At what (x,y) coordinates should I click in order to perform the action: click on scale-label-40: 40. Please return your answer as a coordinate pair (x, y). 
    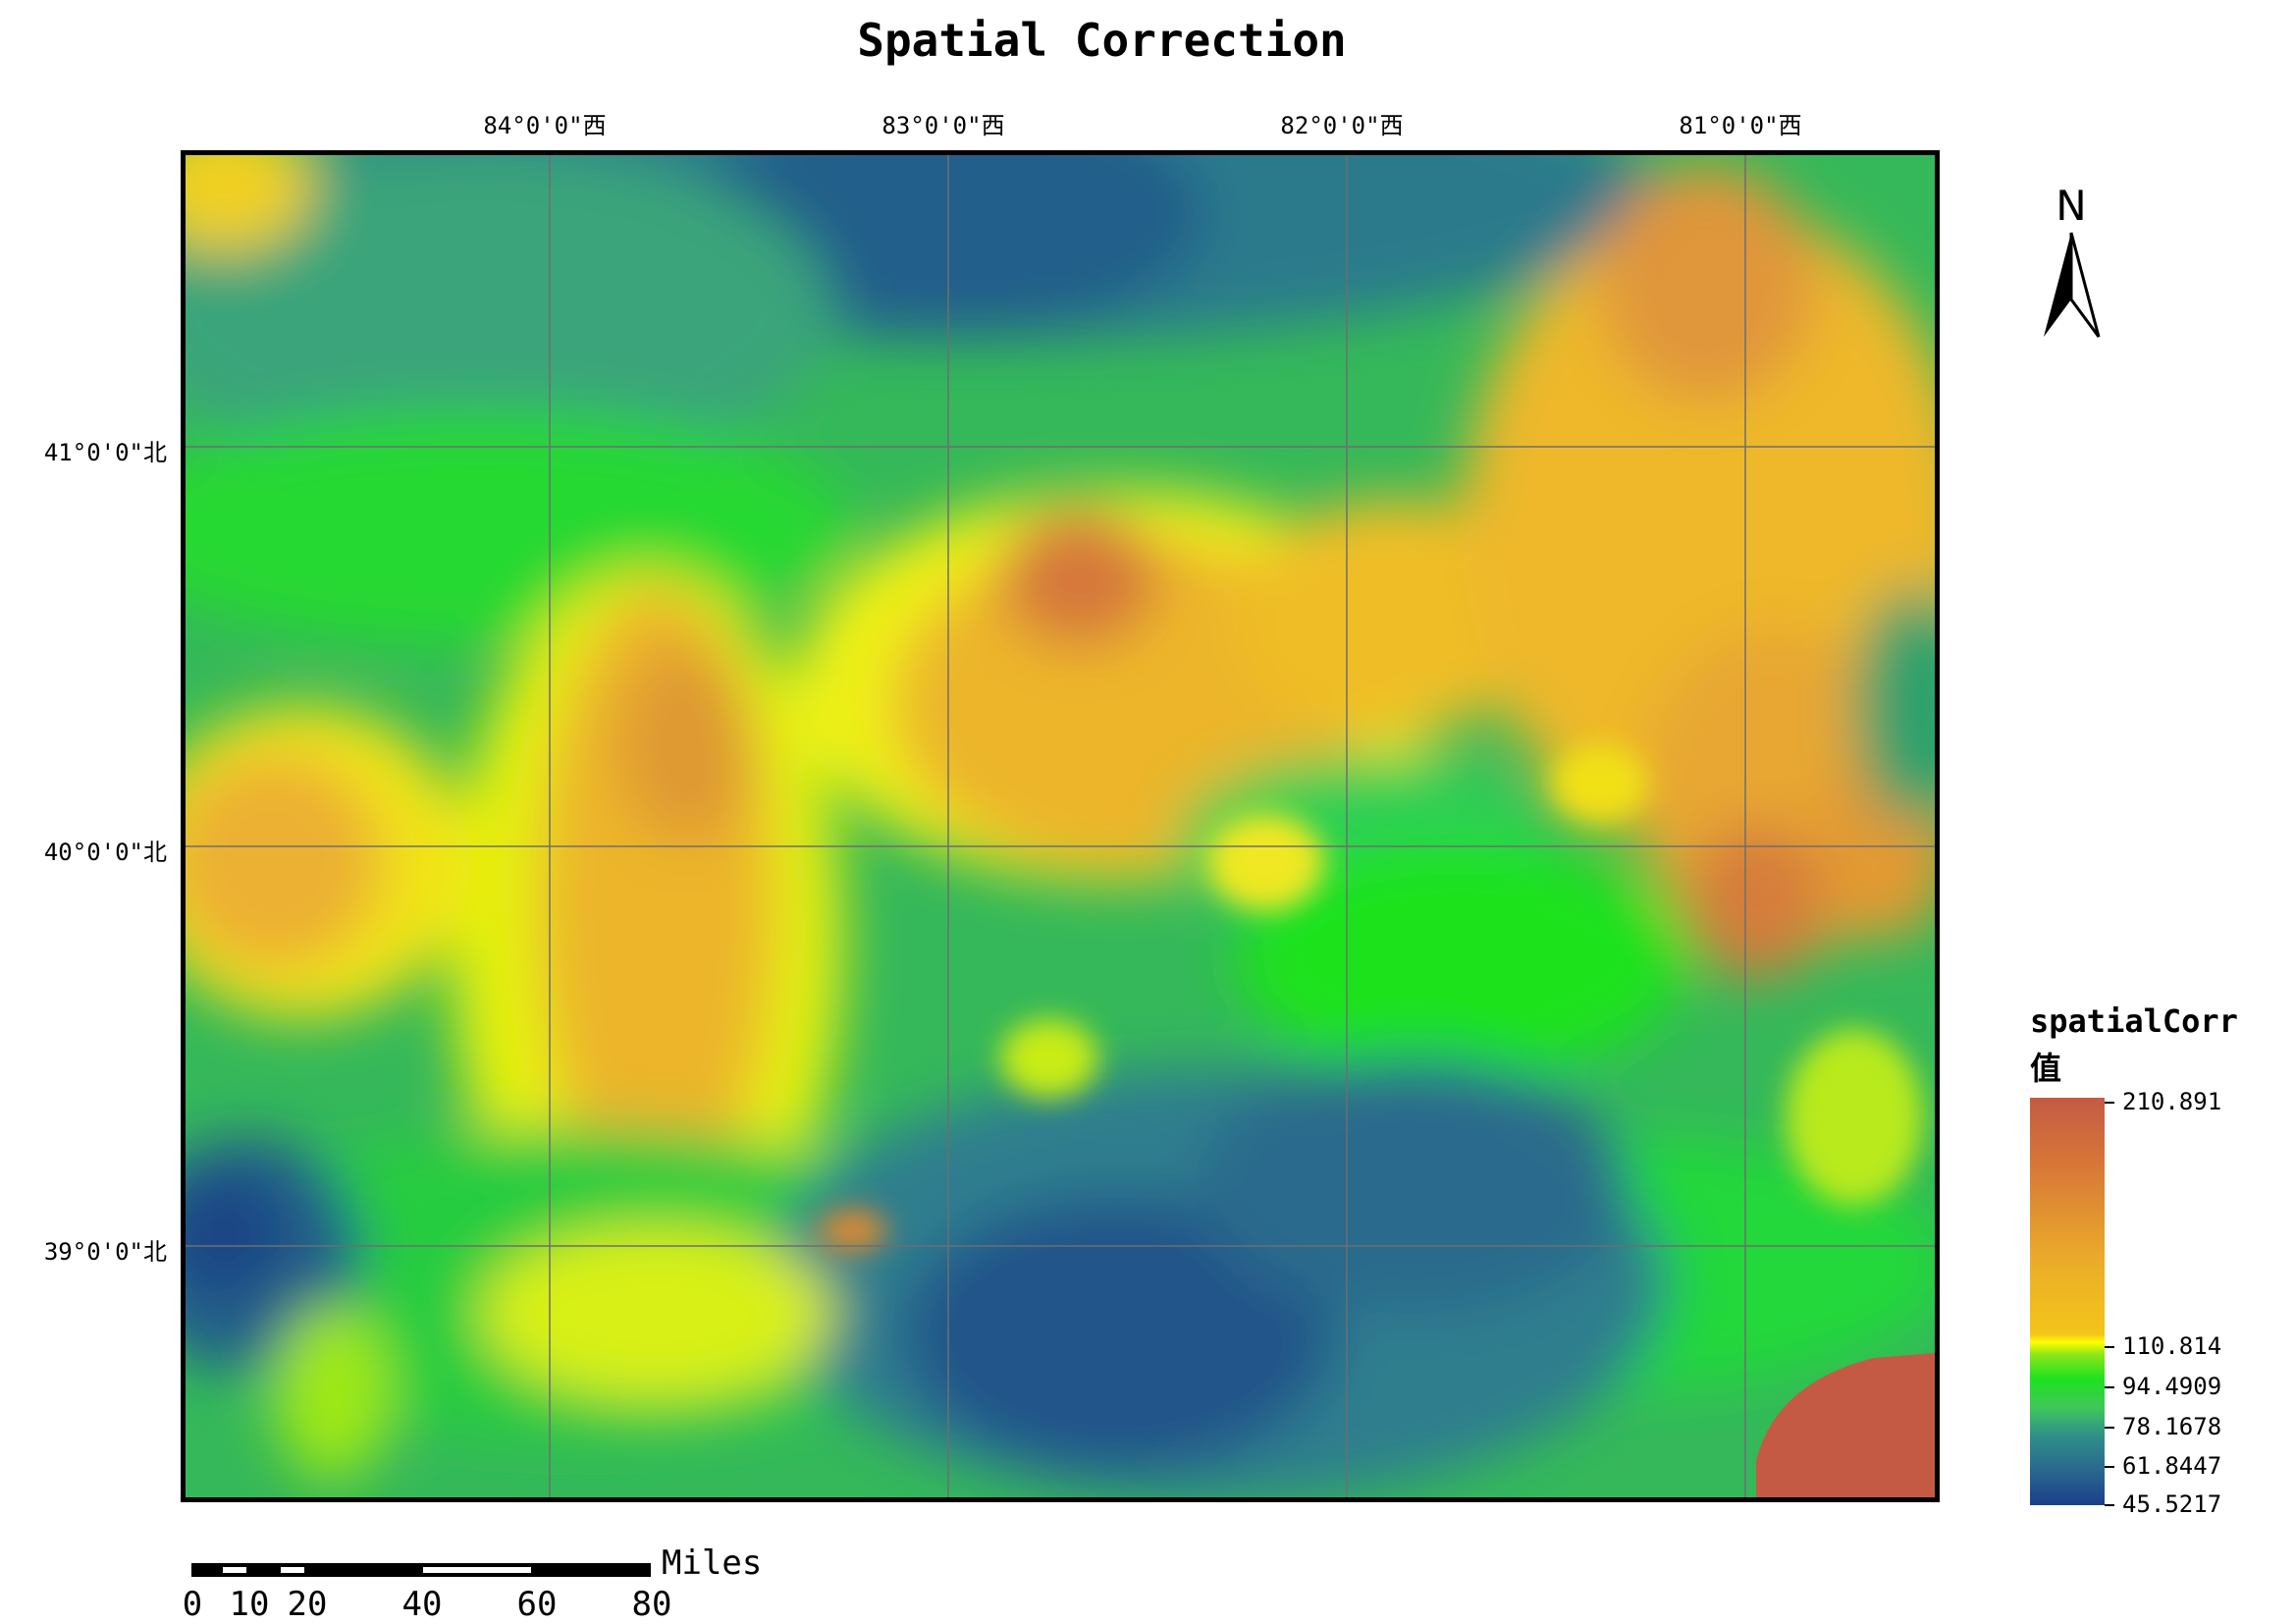
    Looking at the image, I should click on (422, 1604).